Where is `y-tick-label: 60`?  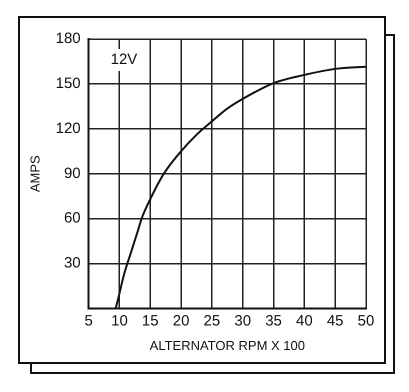
y-tick-label: 60 is located at coordinates (72, 218).